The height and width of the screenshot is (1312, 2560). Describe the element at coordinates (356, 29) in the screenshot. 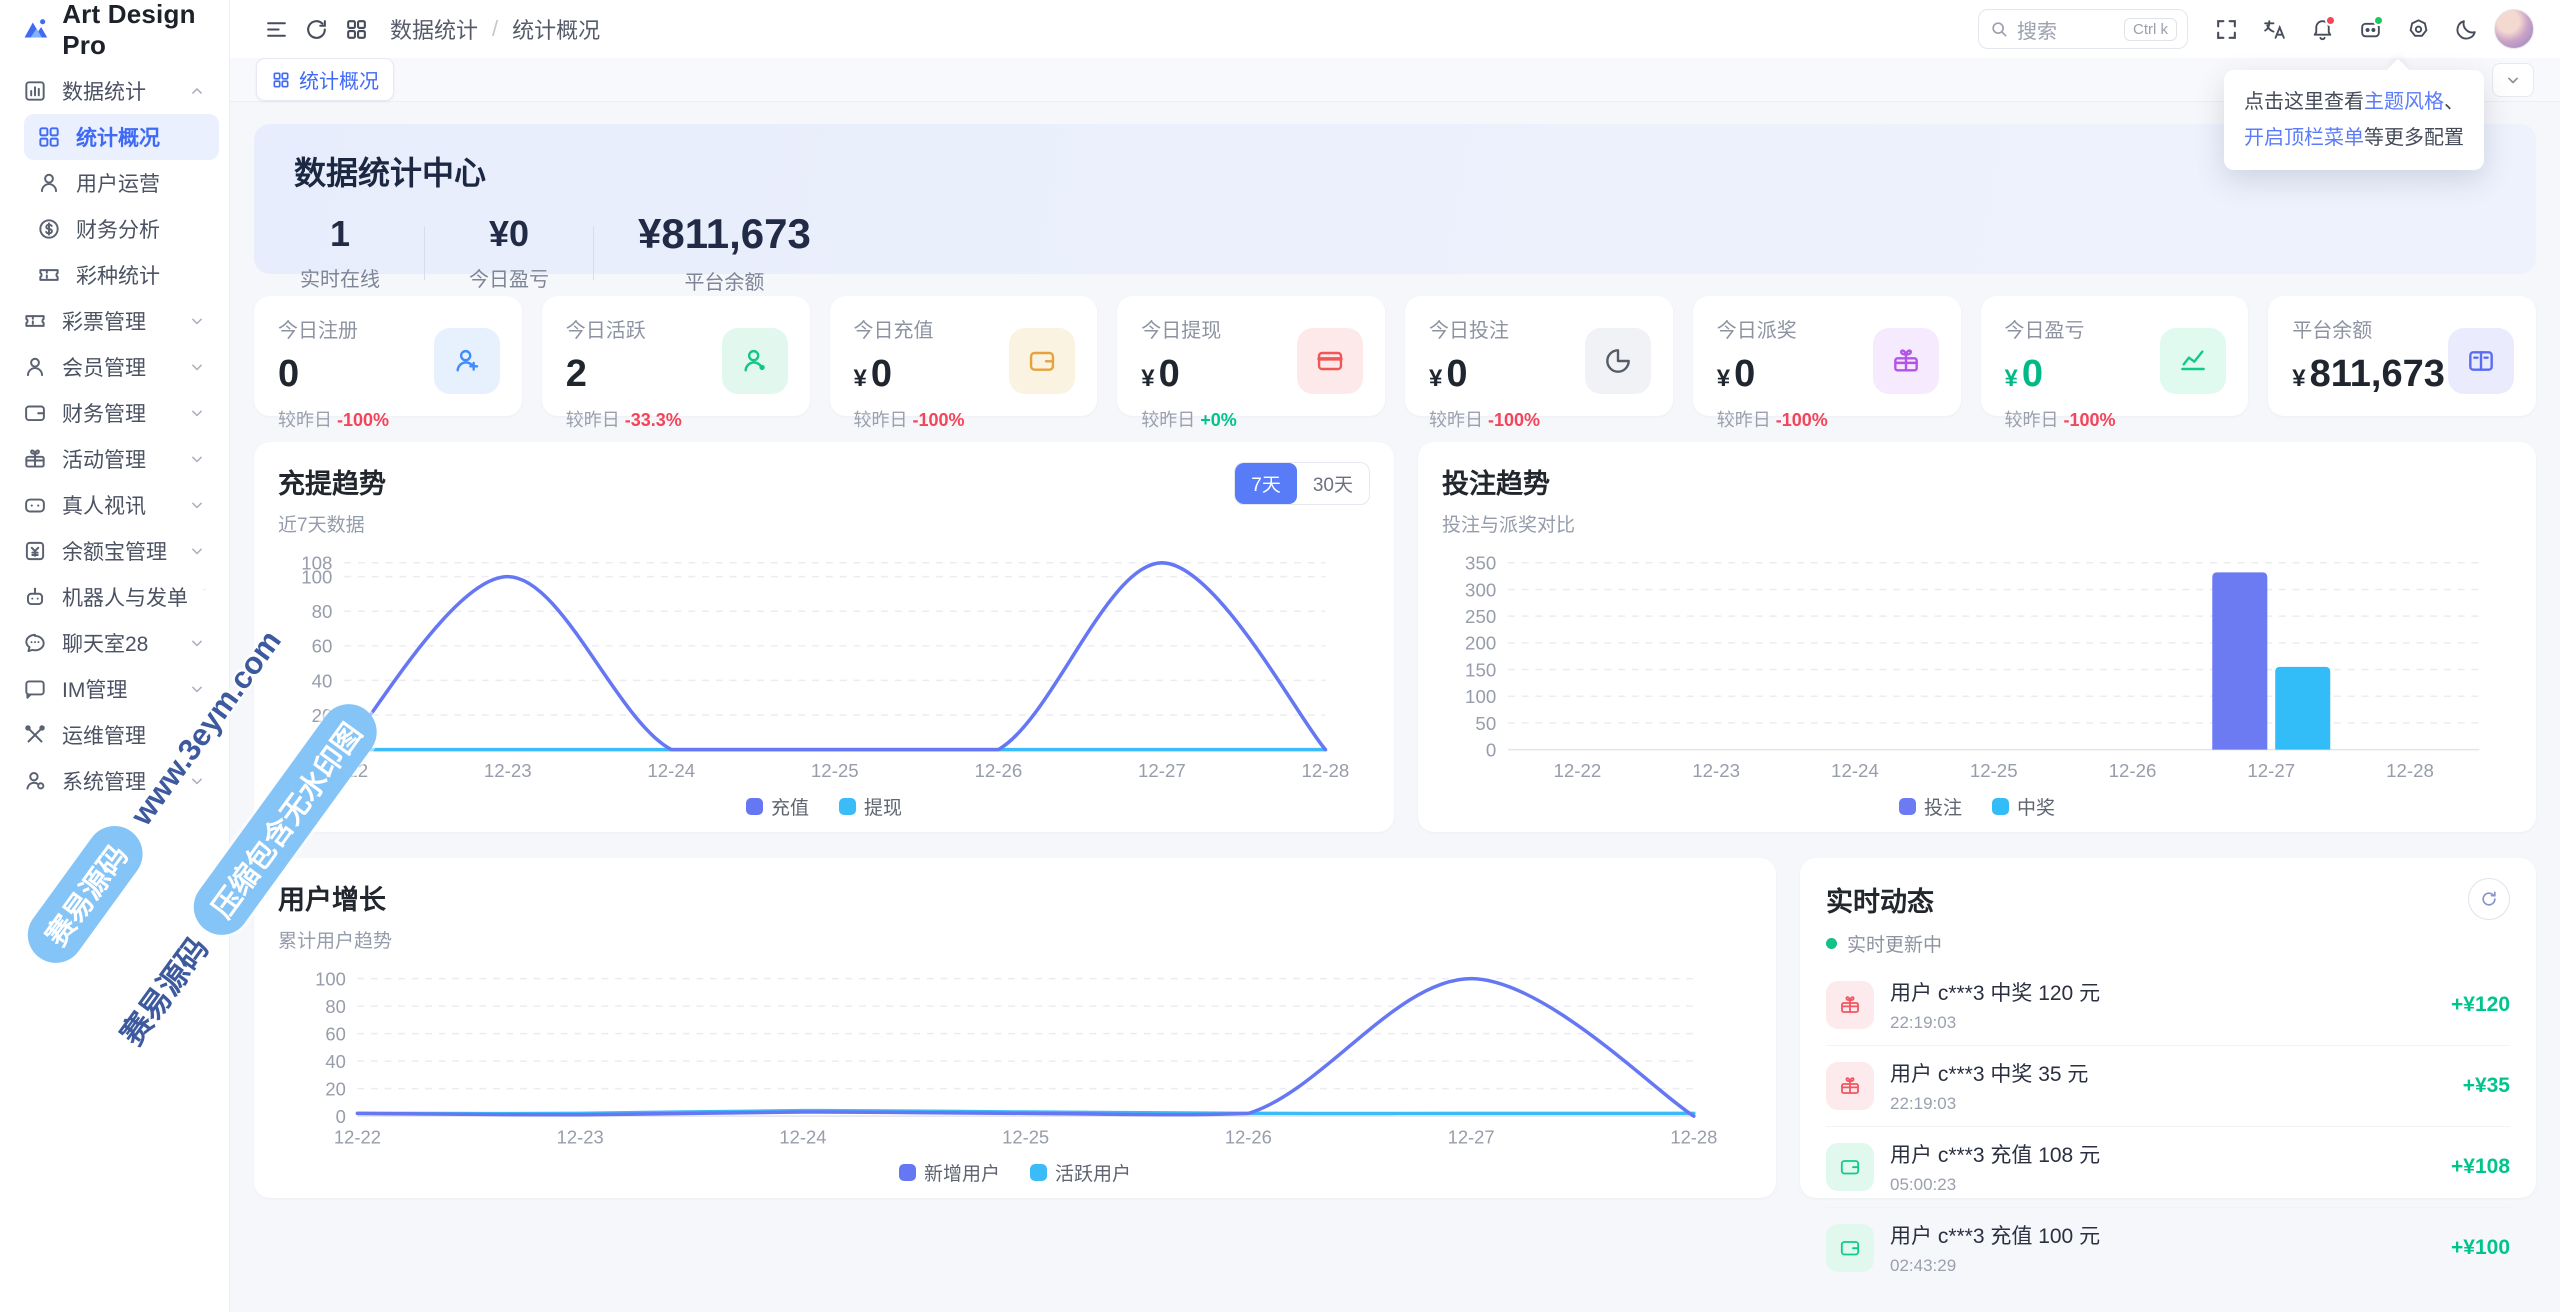

I see `apps-grid-icon` at that location.